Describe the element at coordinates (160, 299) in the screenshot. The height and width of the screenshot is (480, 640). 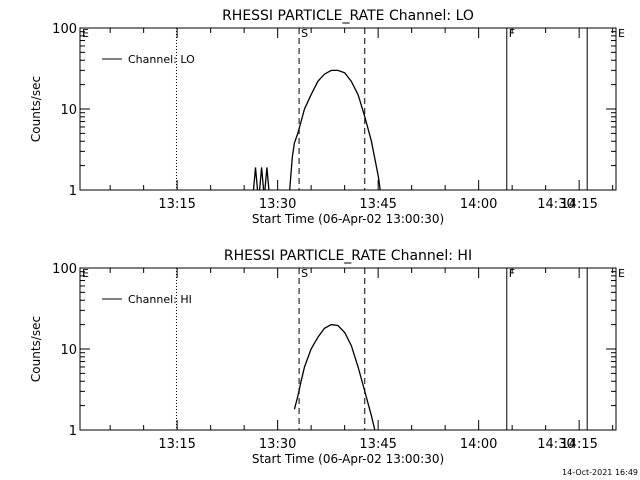
I see `legend-label: Channel: HI` at that location.